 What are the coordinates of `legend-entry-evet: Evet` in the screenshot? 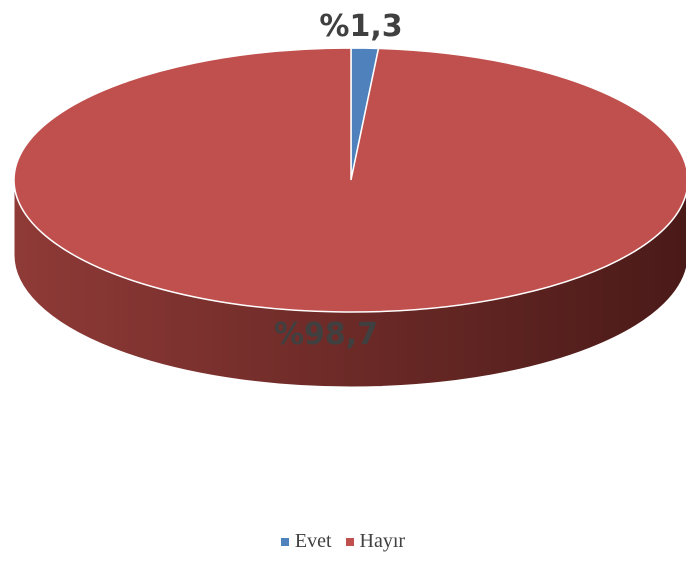 It's located at (306, 541).